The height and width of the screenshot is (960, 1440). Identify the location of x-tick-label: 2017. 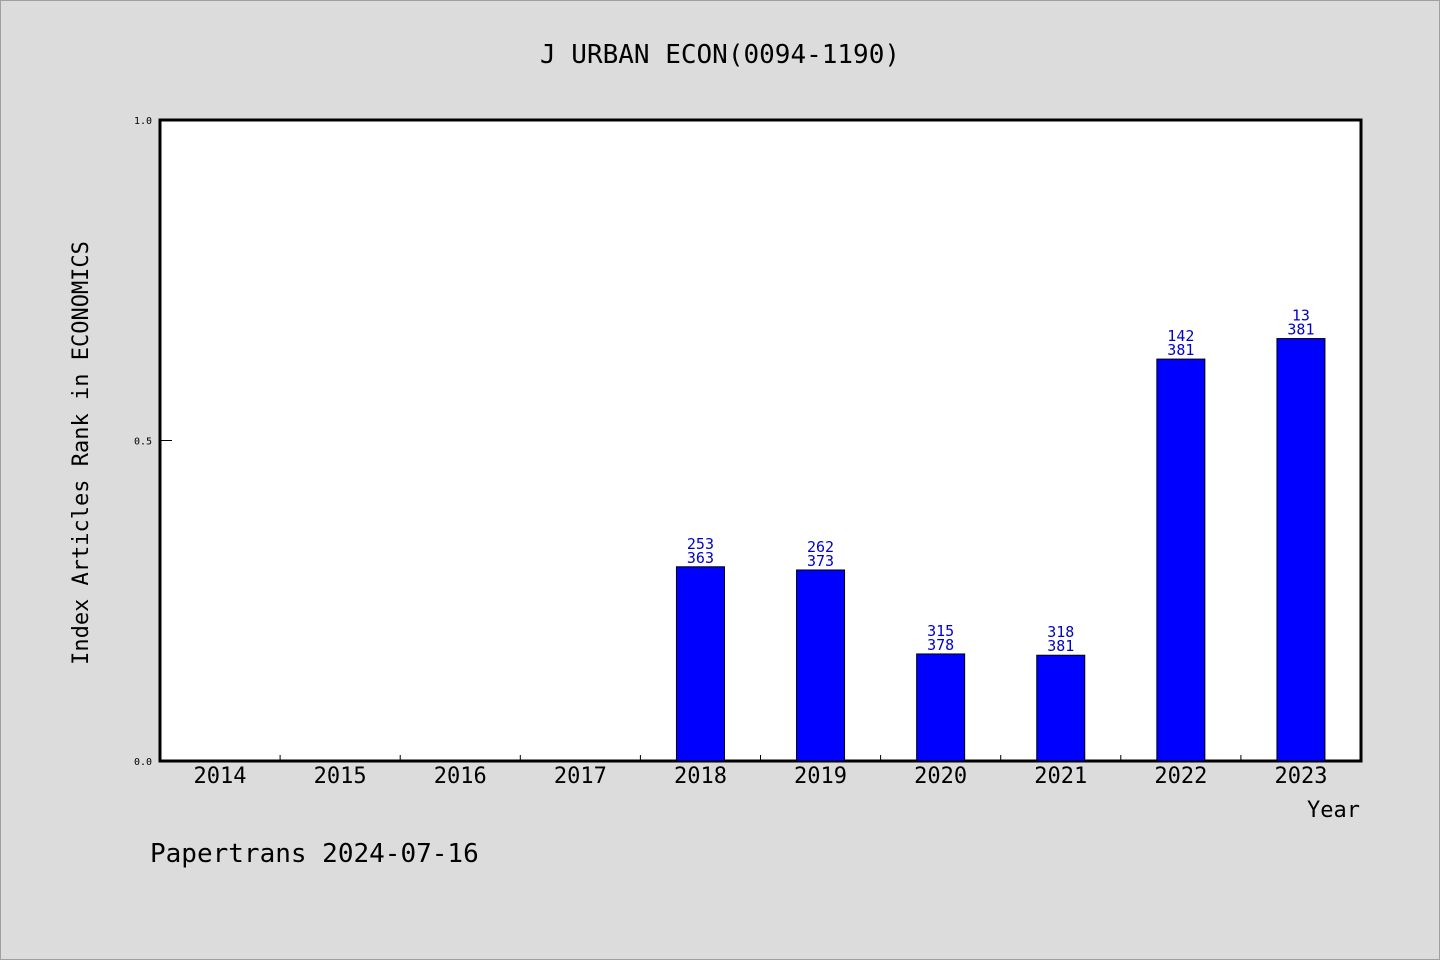
(580, 776).